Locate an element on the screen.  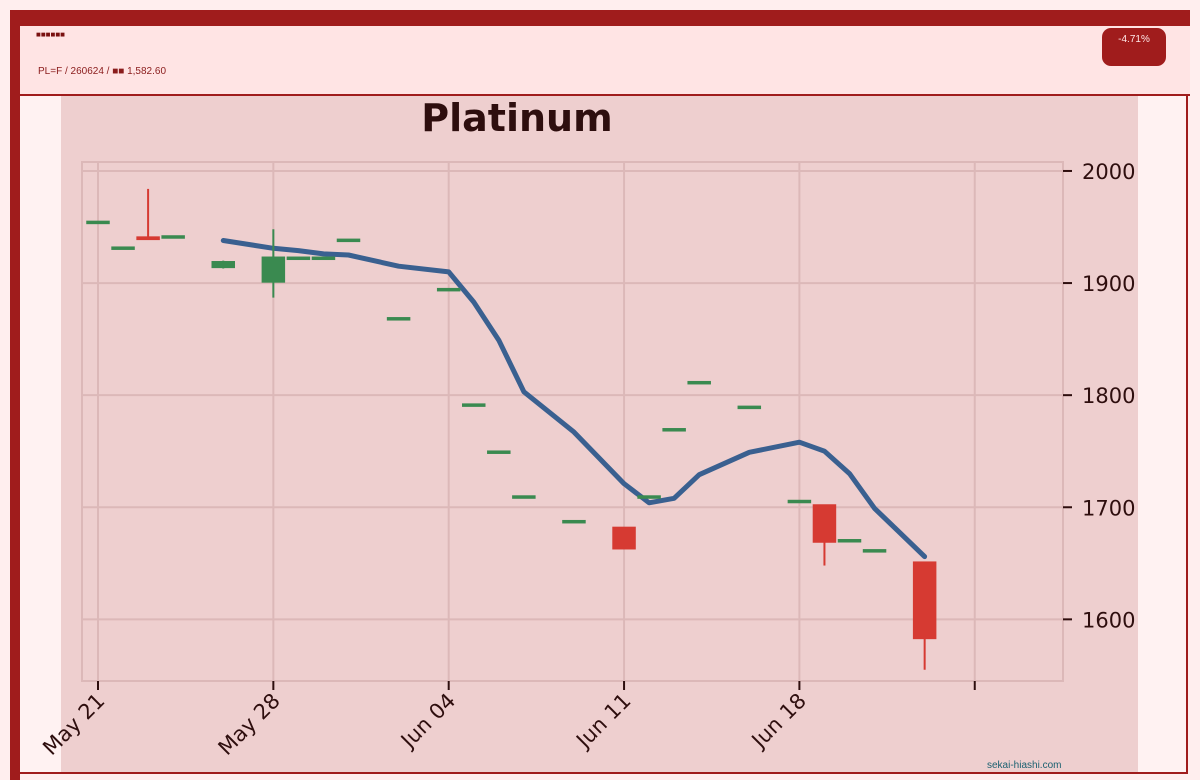
header-subtitle: PL=F / 260624 / ■■ 1,582.60 is located at coordinates (102, 71).